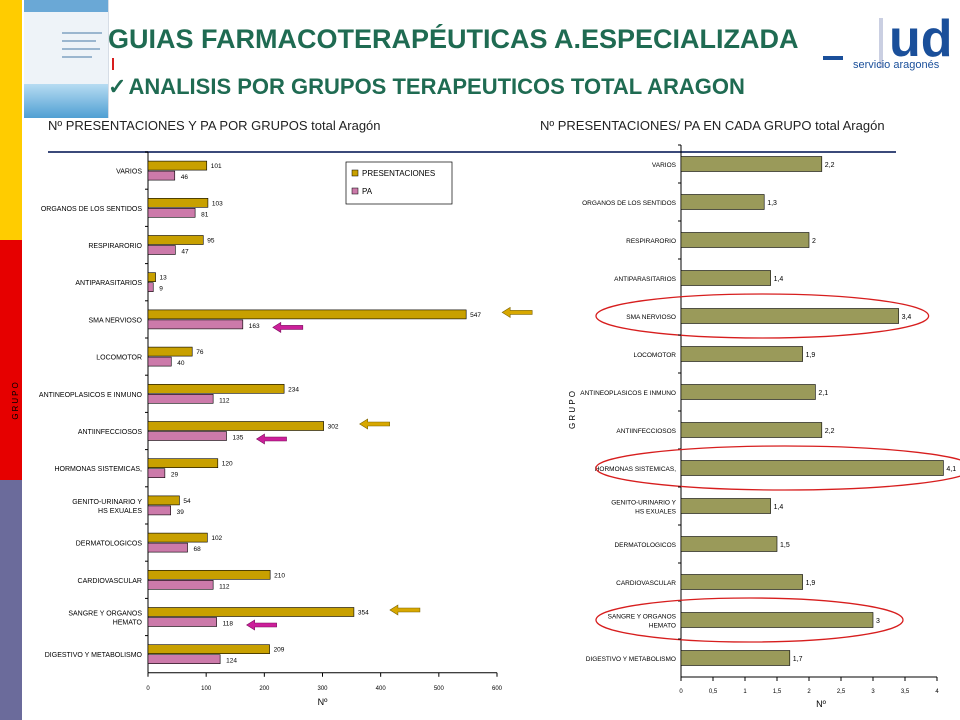 The width and height of the screenshot is (960, 720). Describe the element at coordinates (198, 549) in the screenshot. I see `chart1-data-label-pa: 68` at that location.